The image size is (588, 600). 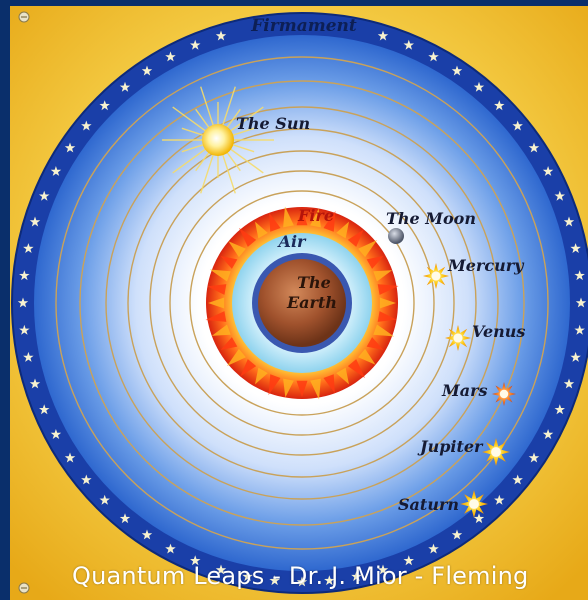 I want to click on caption: Quantum Leaps - Dr. J. Mior - Fleming, so click(x=300, y=576).